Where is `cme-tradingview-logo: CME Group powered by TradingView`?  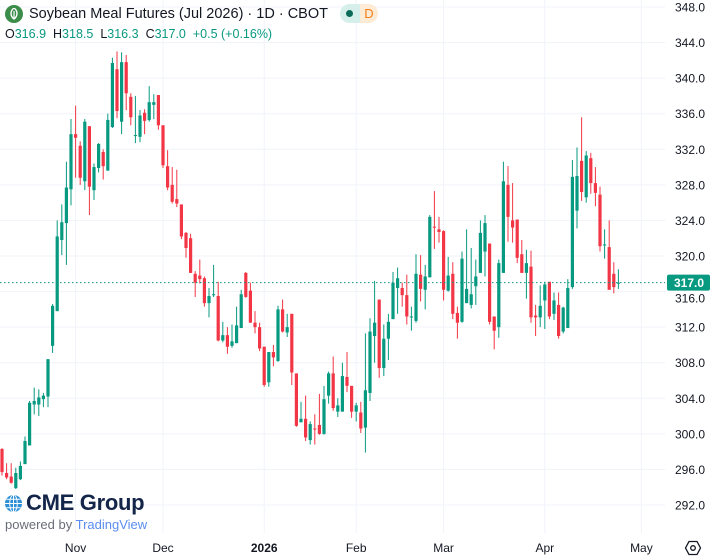
cme-tradingview-logo: CME Group powered by TradingView is located at coordinates (75, 511).